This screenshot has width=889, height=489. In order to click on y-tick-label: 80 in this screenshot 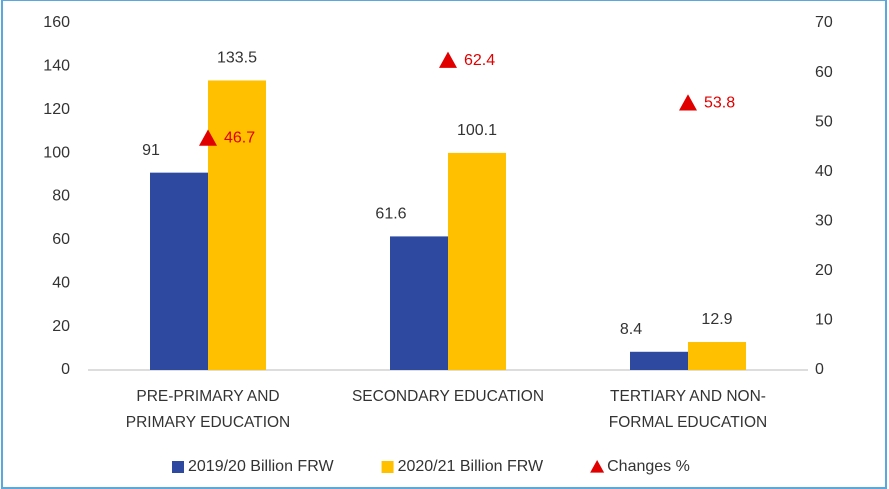, I will do `click(61, 196)`.